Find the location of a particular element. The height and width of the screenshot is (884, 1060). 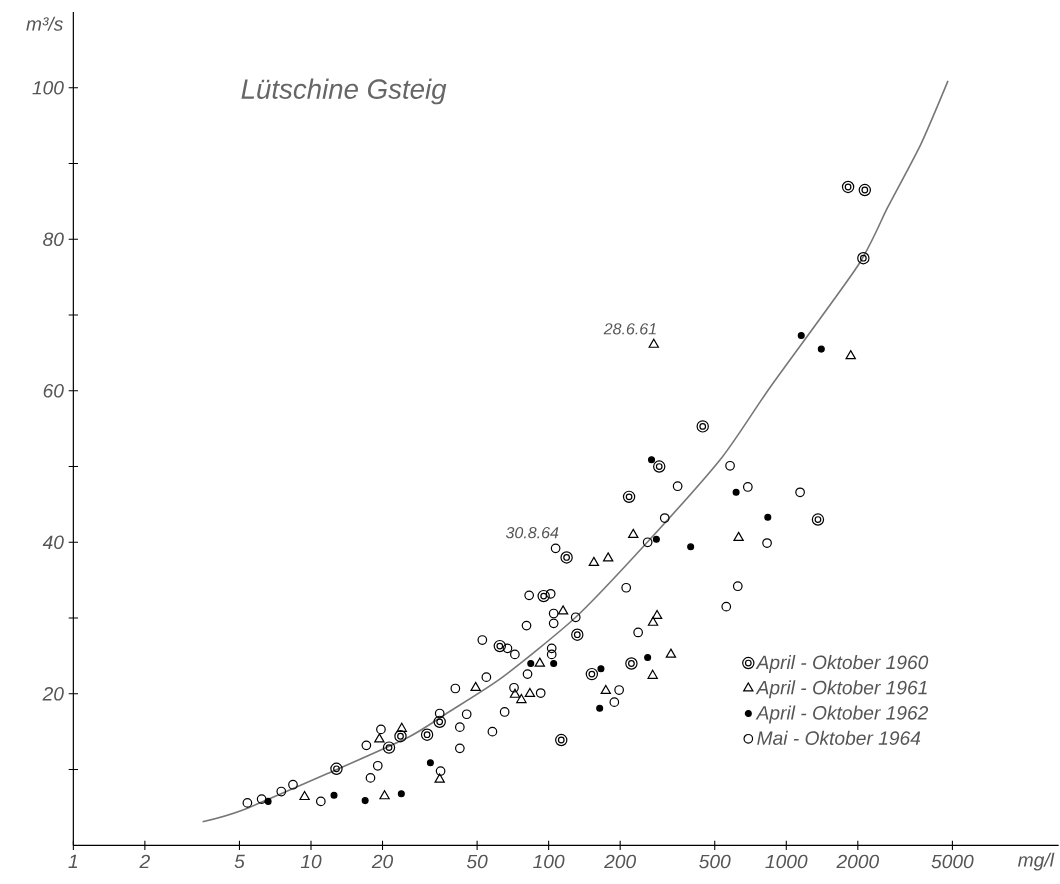

y-tick-label: 100 is located at coordinates (48, 87).